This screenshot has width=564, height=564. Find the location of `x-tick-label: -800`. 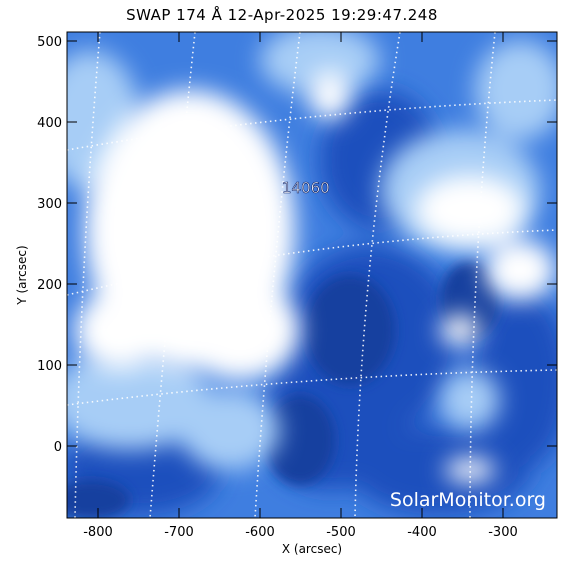

x-tick-label: -800 is located at coordinates (98, 532).